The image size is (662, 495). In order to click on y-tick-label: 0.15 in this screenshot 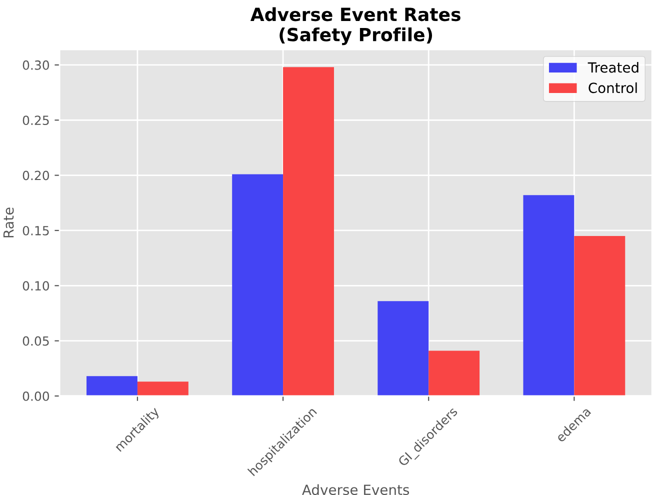, I will do `click(35, 231)`.